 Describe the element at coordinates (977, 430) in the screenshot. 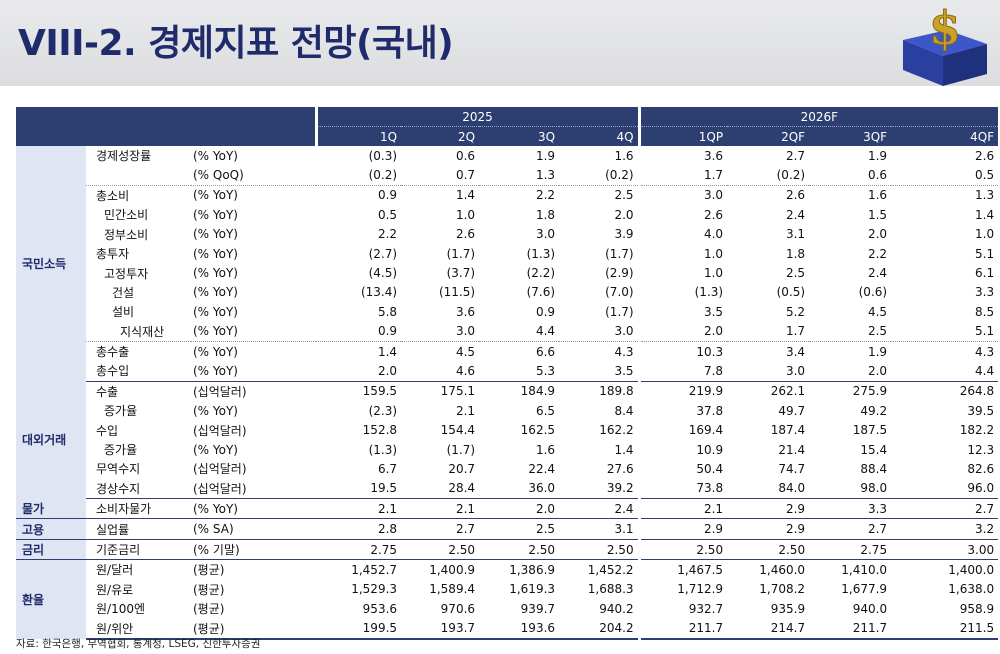

I see `value-cell: 182.2` at that location.